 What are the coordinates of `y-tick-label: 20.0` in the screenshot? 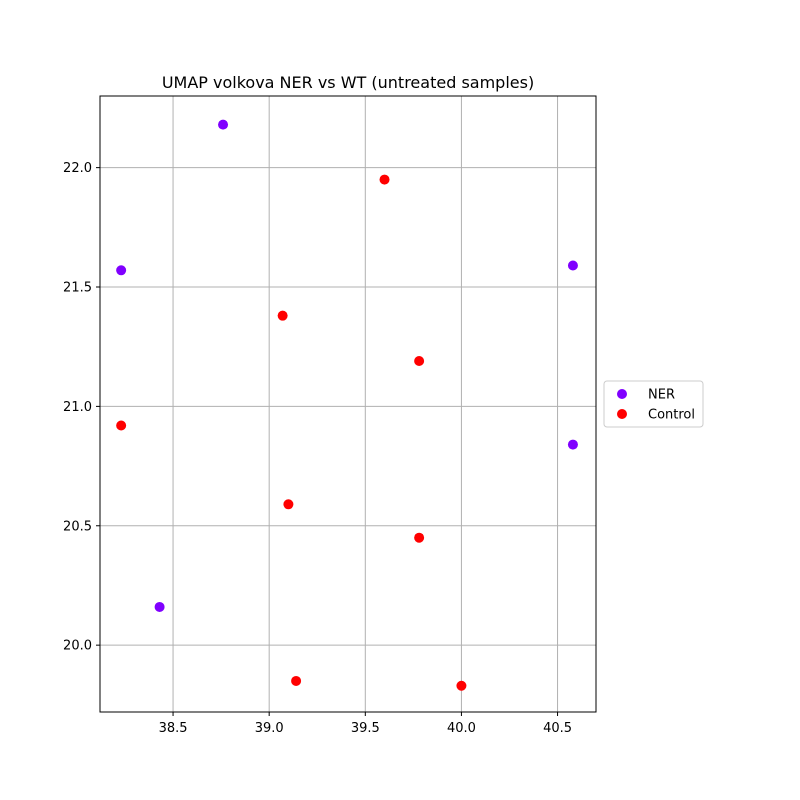 It's located at (77, 646).